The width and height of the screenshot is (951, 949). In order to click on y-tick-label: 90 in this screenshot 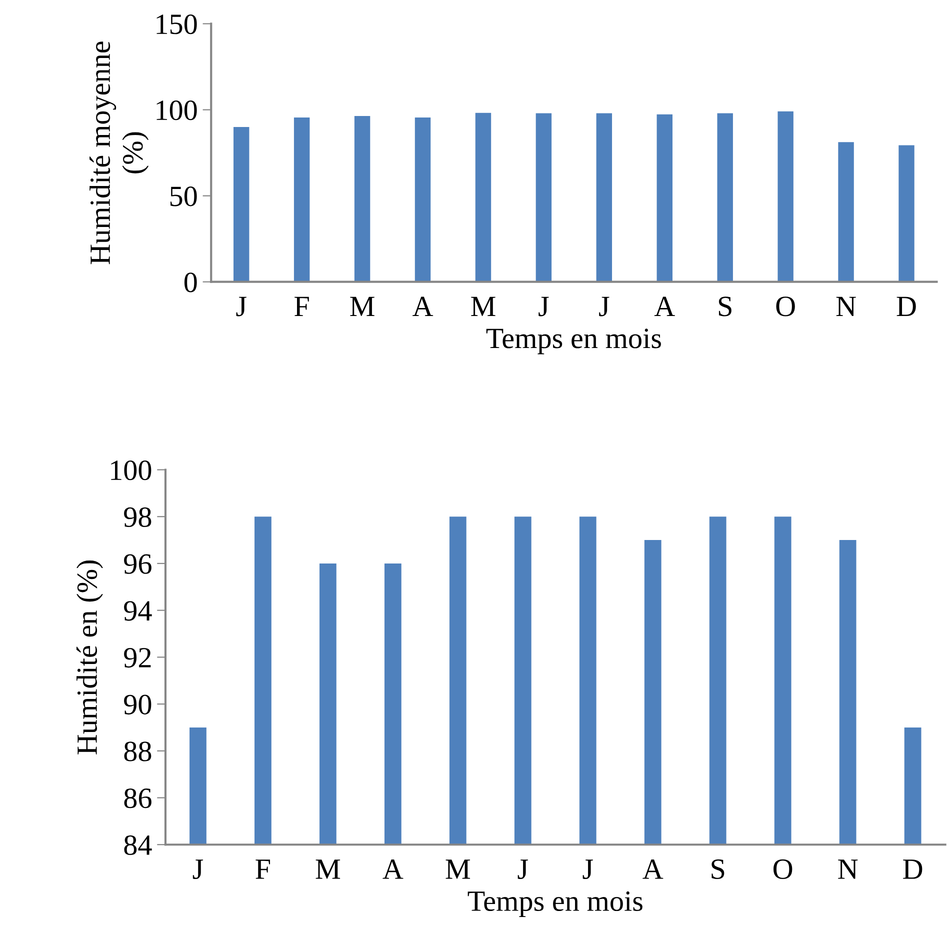, I will do `click(138, 704)`.